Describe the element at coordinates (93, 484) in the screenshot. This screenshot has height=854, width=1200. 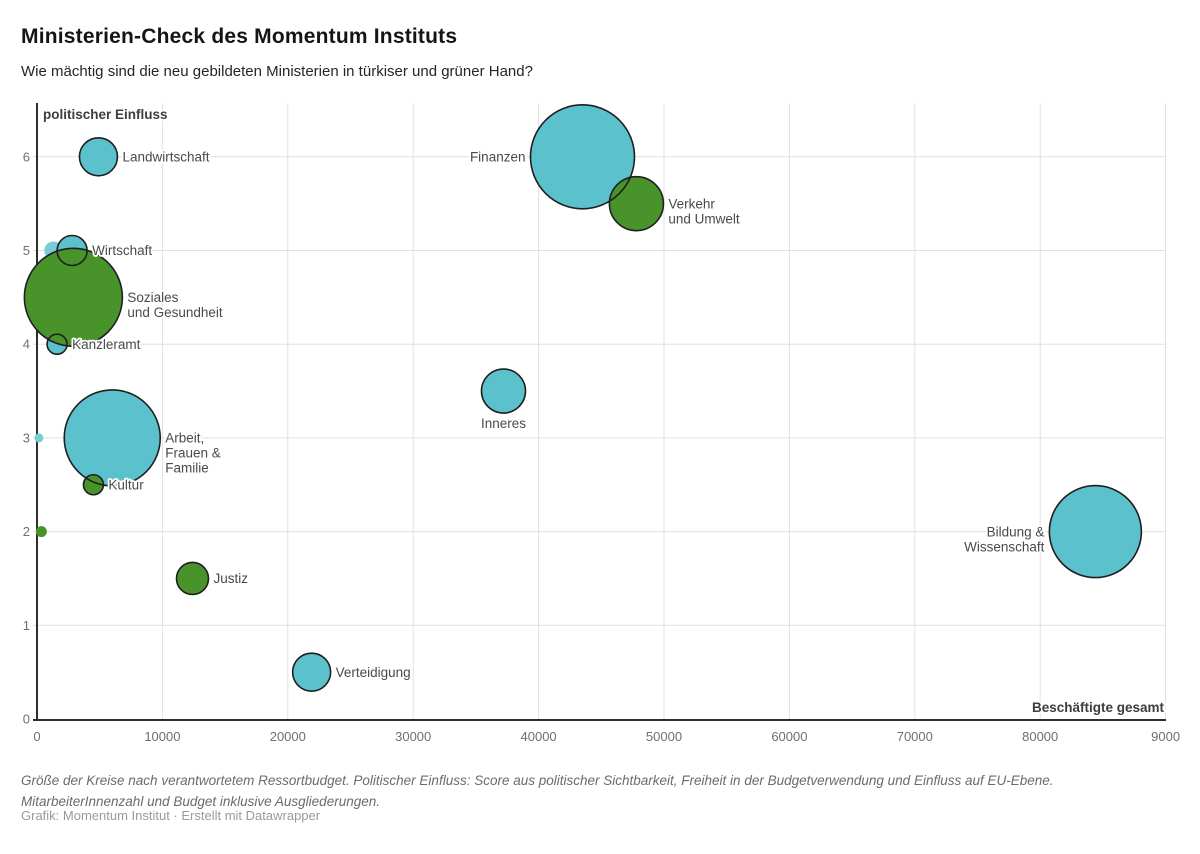
I see `bubble-outline-kultur` at that location.